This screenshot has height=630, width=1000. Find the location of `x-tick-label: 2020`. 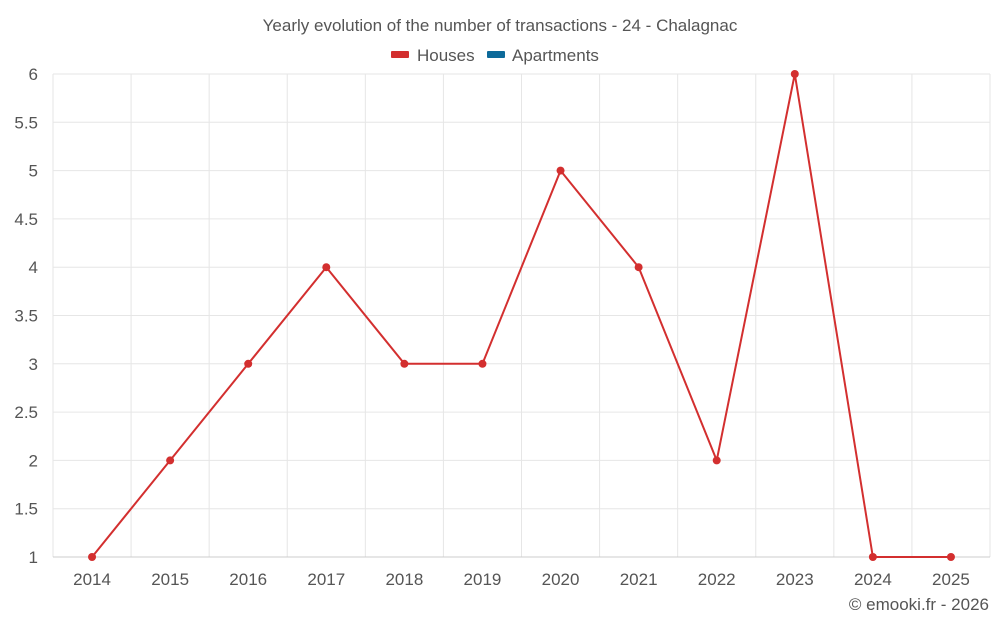

x-tick-label: 2020 is located at coordinates (561, 579).